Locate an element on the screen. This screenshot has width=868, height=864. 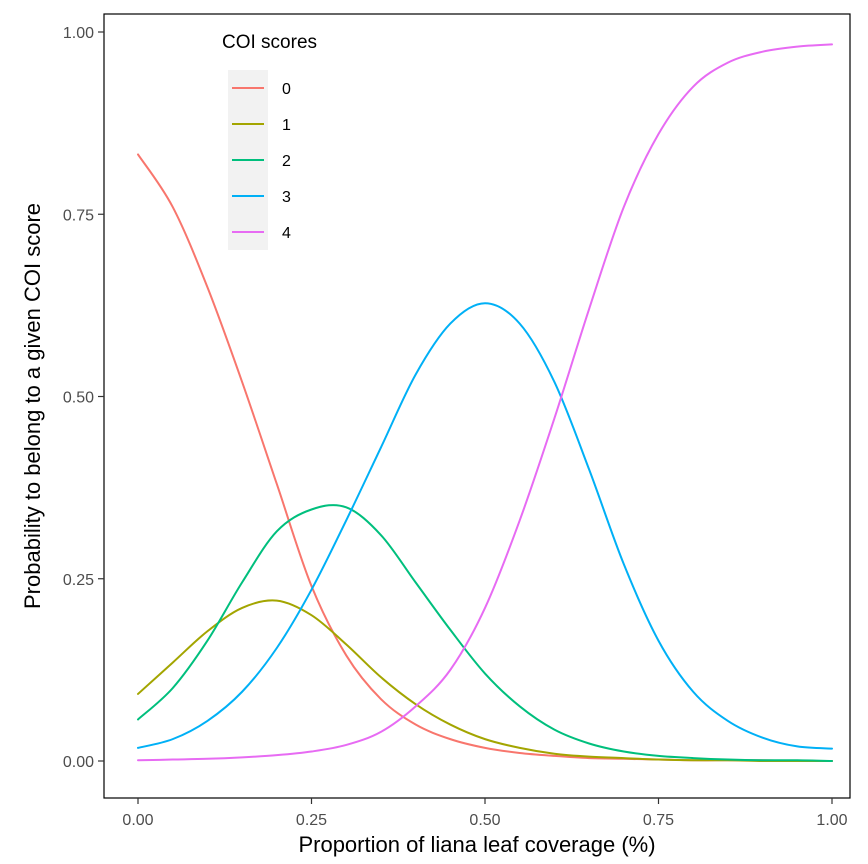
x-tick-label: 1.00 is located at coordinates (831, 820).